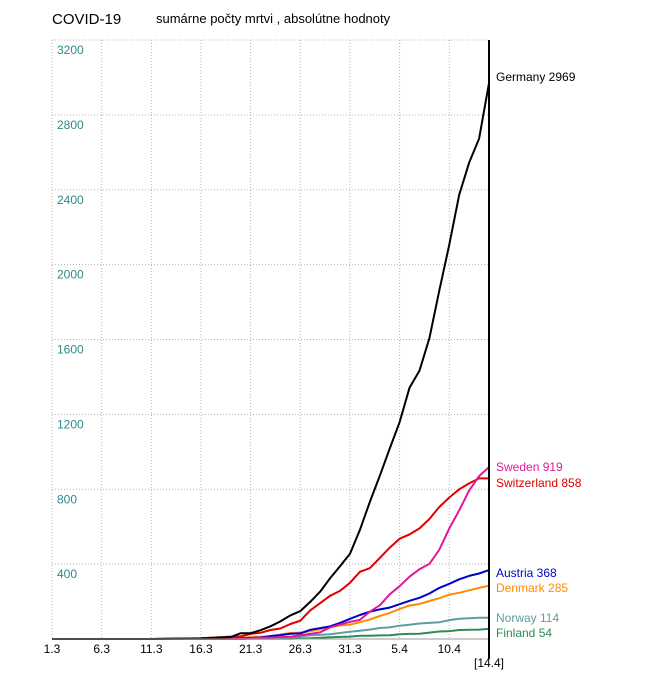  Describe the element at coordinates (201, 649) in the screenshot. I see `x-tick-label: 16.3` at that location.